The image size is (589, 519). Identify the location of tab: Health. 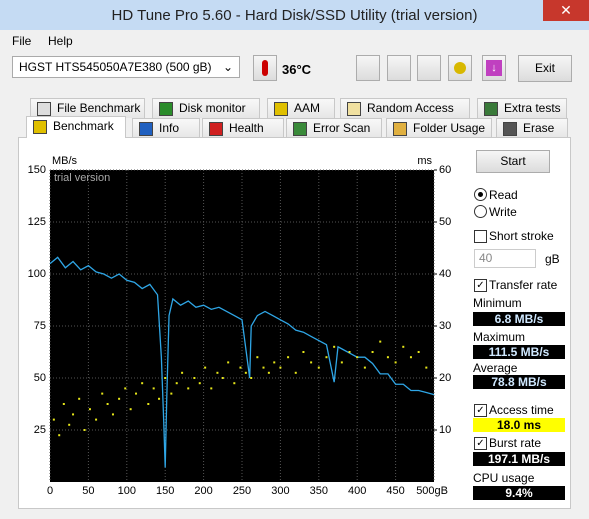
(243, 128).